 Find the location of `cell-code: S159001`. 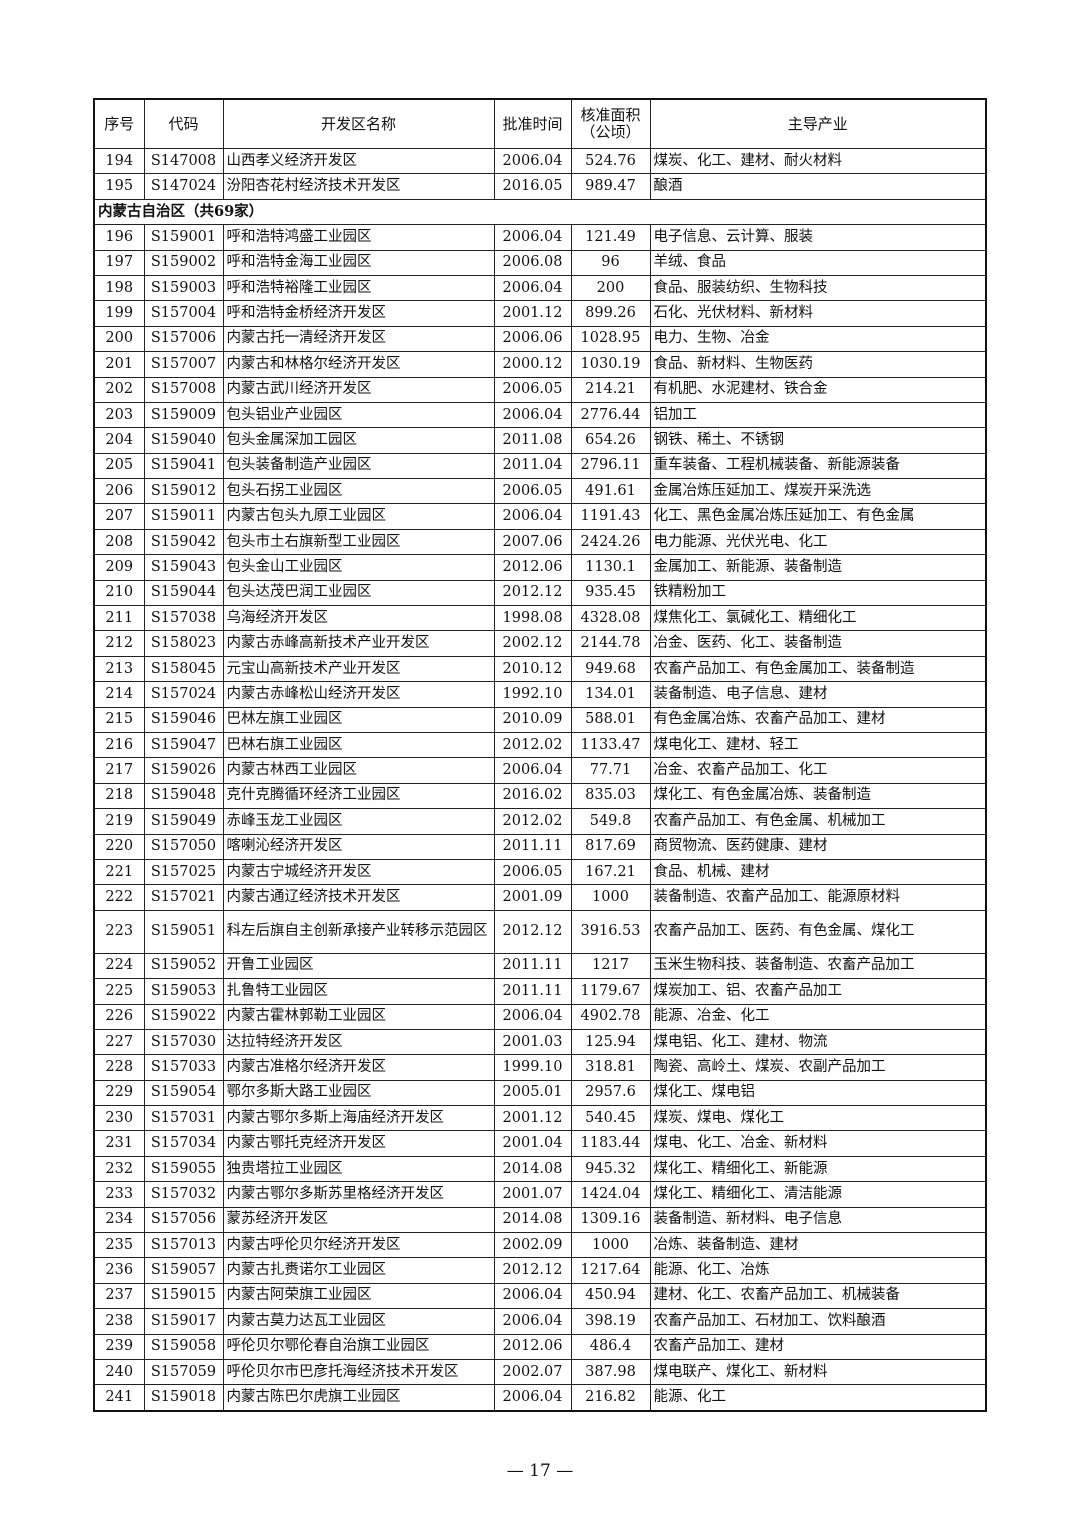

cell-code: S159001 is located at coordinates (183, 237).